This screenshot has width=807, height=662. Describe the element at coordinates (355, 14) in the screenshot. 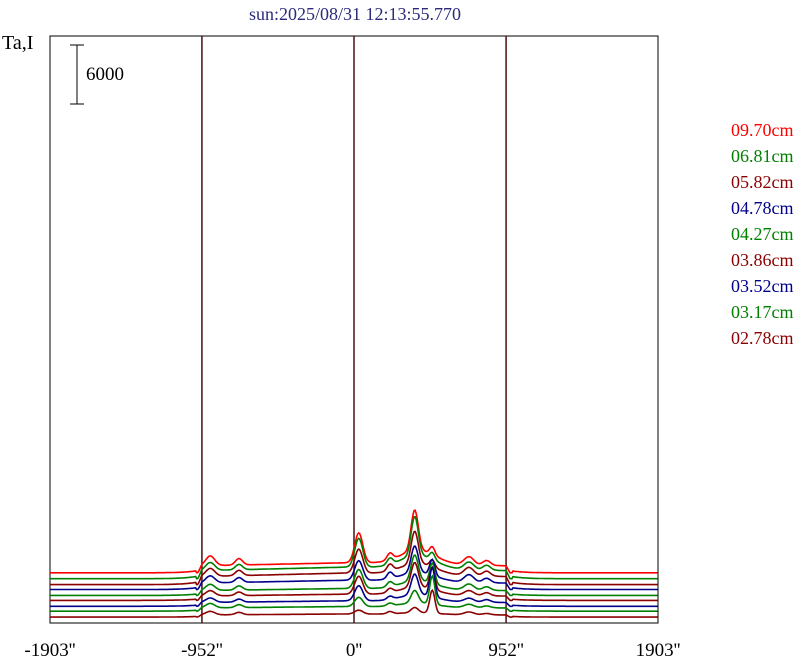

I see `chart-title: sun:2025/08/31 12:13:55.770` at that location.